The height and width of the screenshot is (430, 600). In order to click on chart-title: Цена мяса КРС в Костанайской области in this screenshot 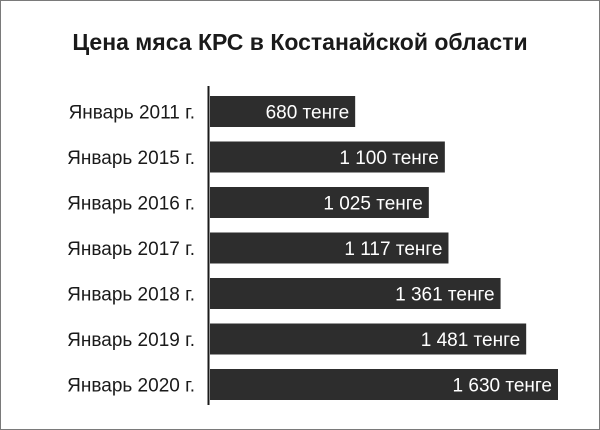, I will do `click(300, 42)`.